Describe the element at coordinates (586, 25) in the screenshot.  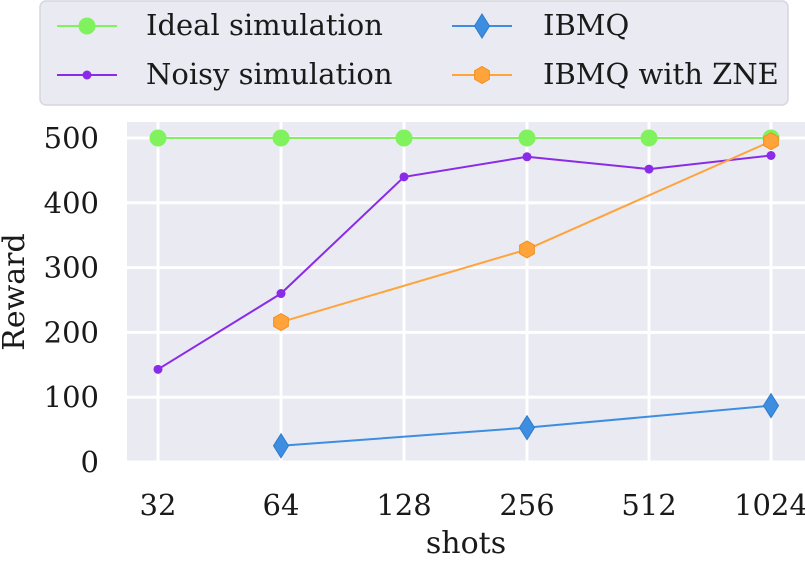
I see `legend-label: IBMQ` at that location.